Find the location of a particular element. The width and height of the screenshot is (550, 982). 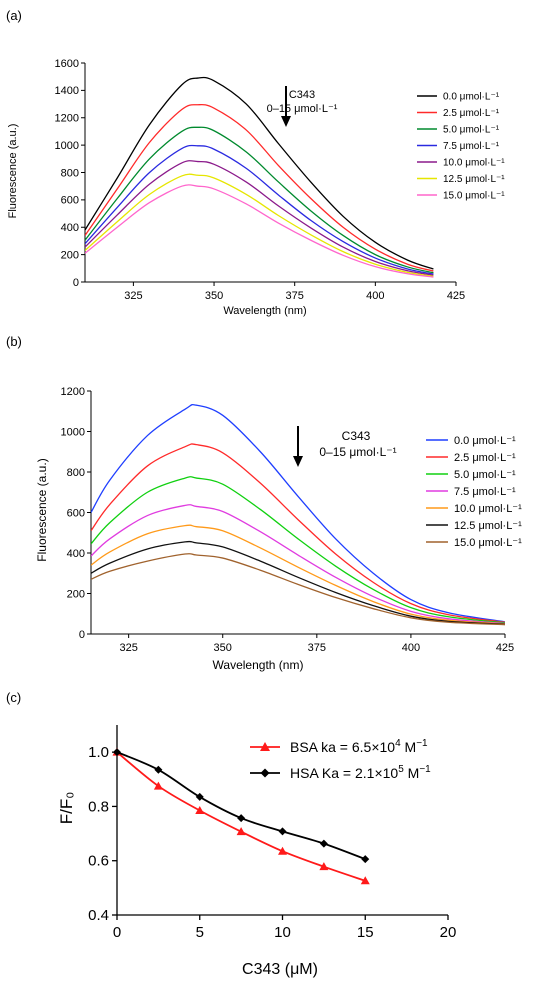

y-tick-label: 1.0 is located at coordinates (98, 752).